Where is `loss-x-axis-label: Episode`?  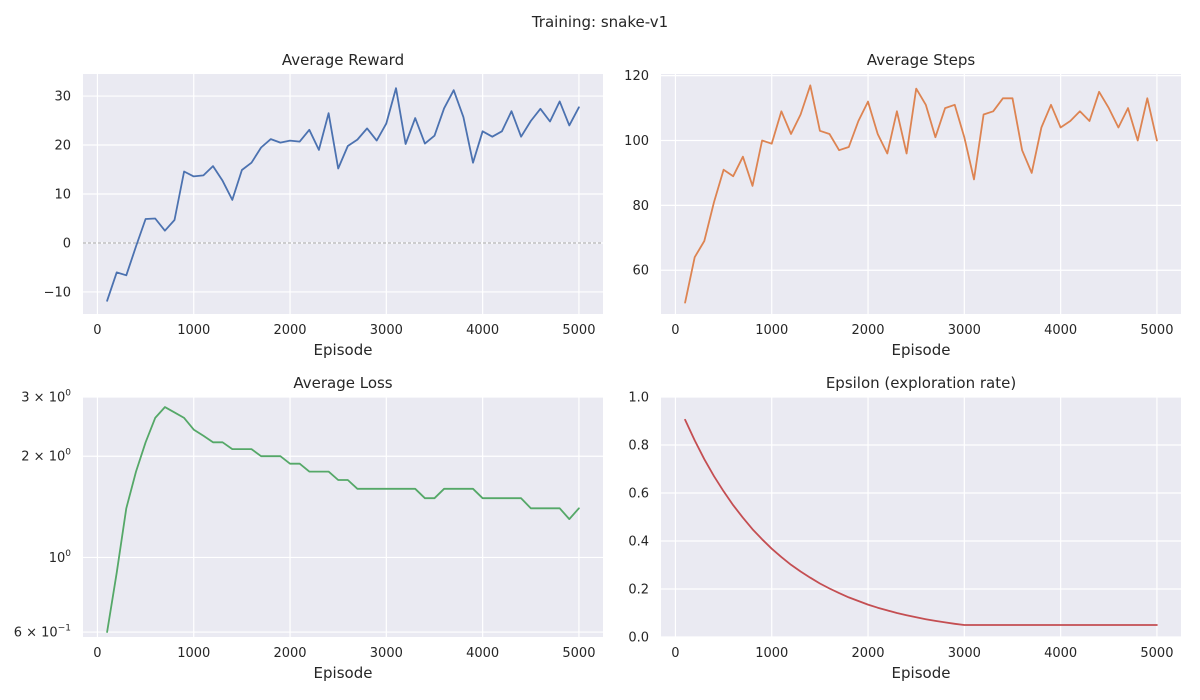
loss-x-axis-label: Episode is located at coordinates (343, 673).